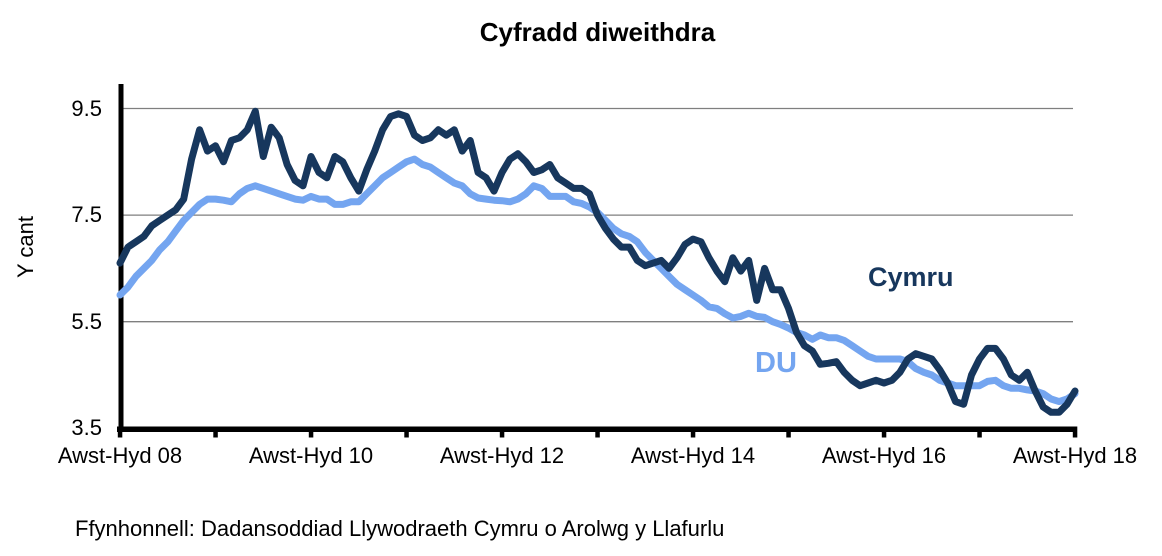  Describe the element at coordinates (86, 215) in the screenshot. I see `y-tick-label: 7.5` at that location.